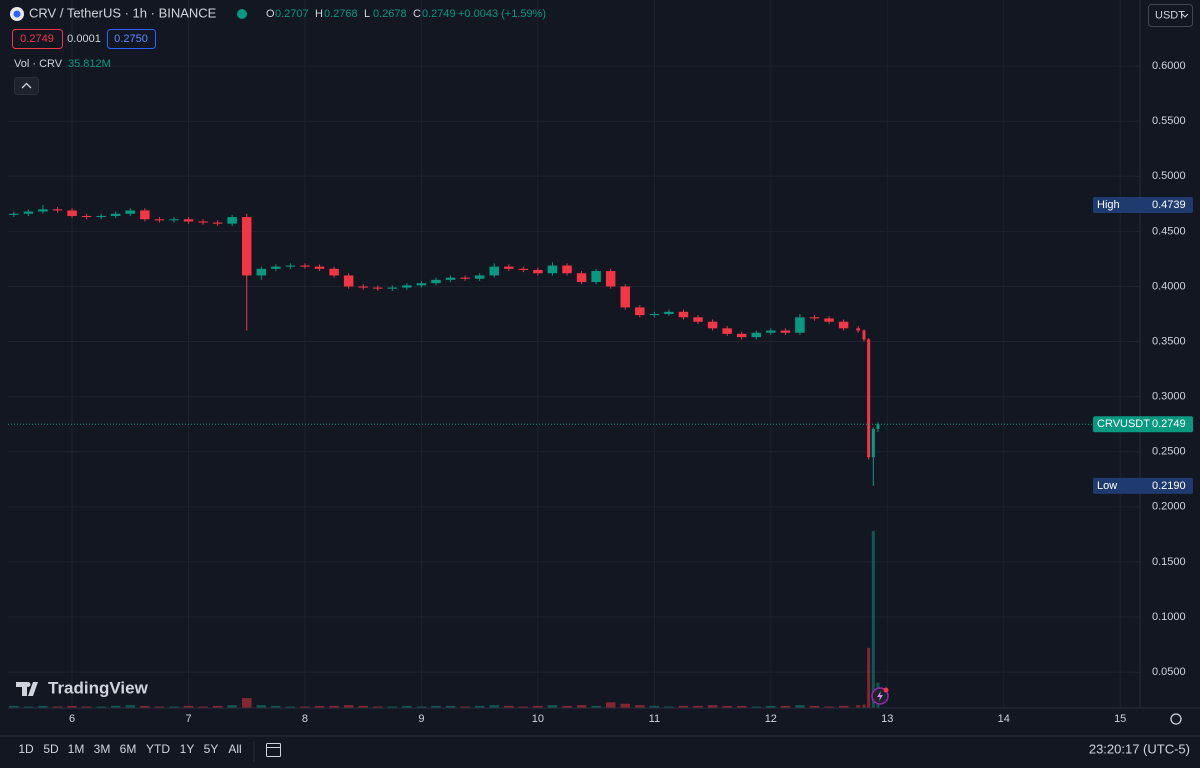 This screenshot has width=1200, height=768. Describe the element at coordinates (1169, 231) in the screenshot. I see `y-tick-label: 0.4500` at that location.